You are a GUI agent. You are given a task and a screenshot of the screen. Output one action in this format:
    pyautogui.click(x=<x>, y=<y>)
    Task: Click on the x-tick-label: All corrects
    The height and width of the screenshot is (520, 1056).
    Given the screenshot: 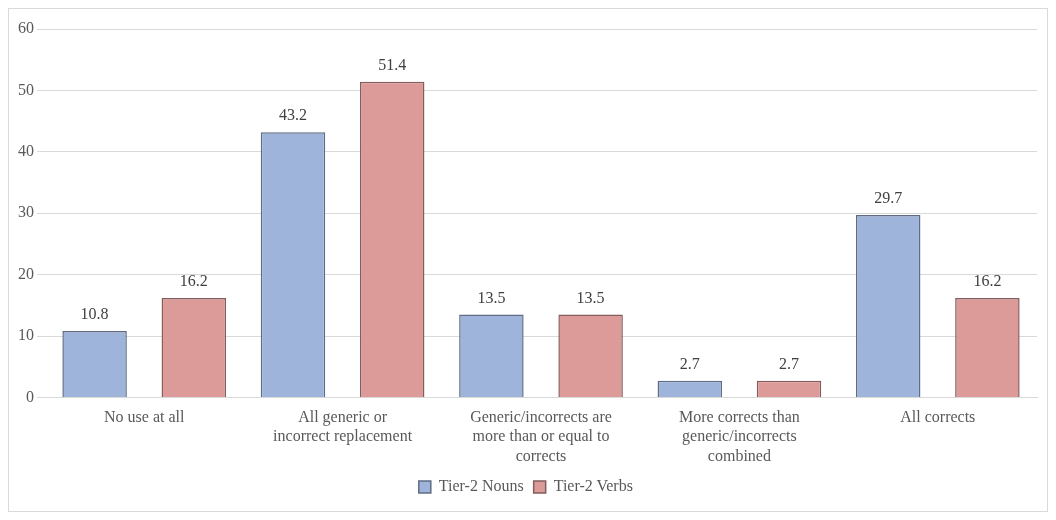 What is the action you would take?
    pyautogui.click(x=938, y=417)
    